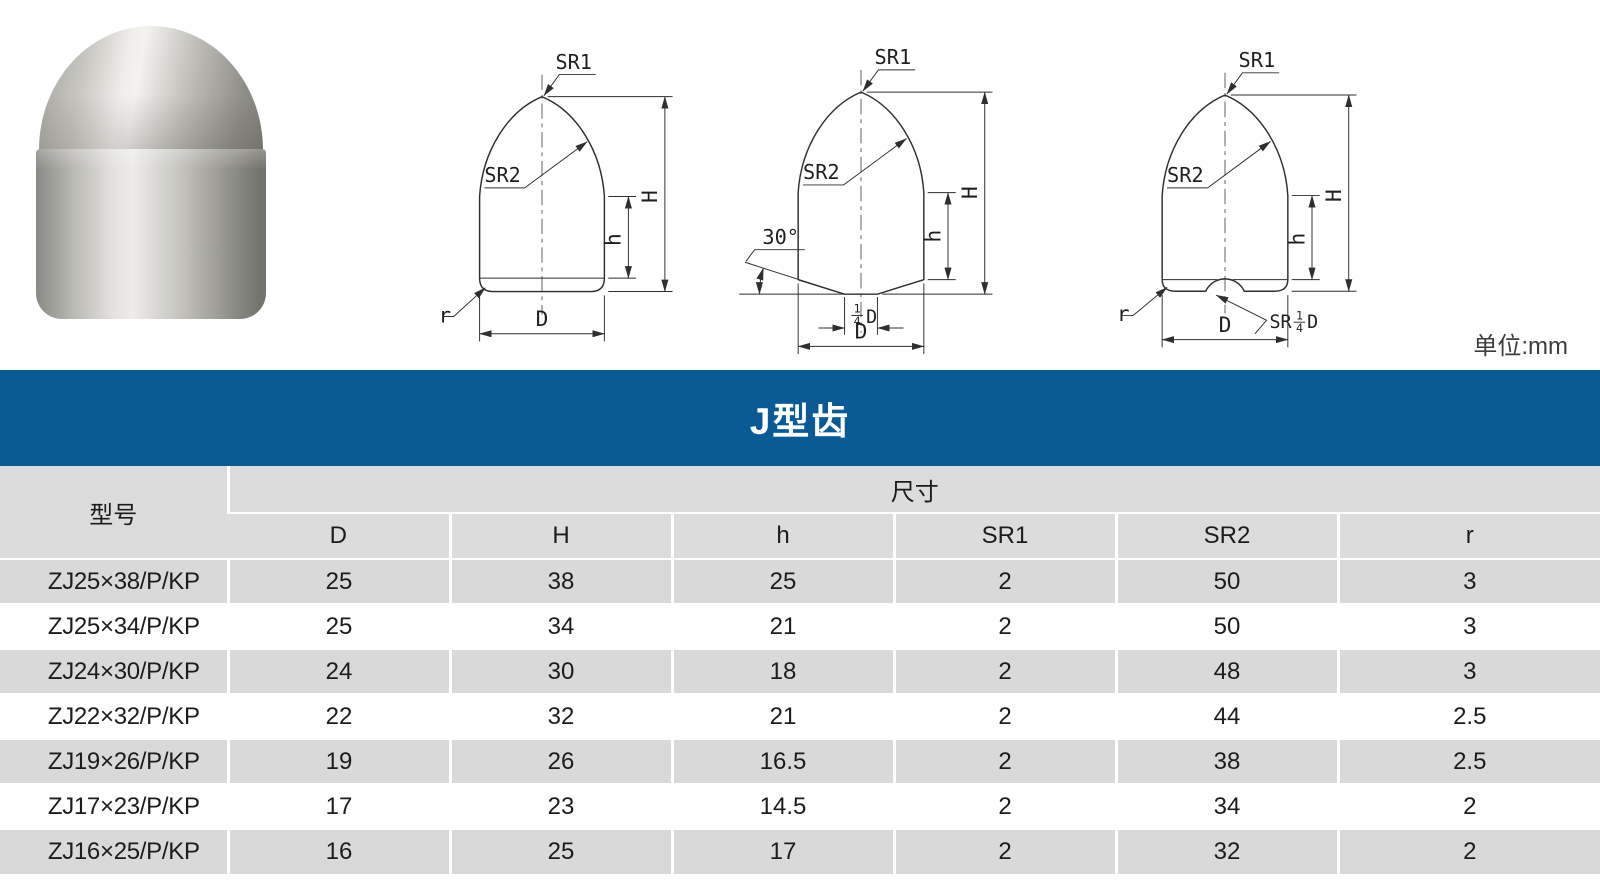 The image size is (1600, 880). What do you see at coordinates (1468, 671) in the screenshot?
I see `value-cell-r: 3` at bounding box center [1468, 671].